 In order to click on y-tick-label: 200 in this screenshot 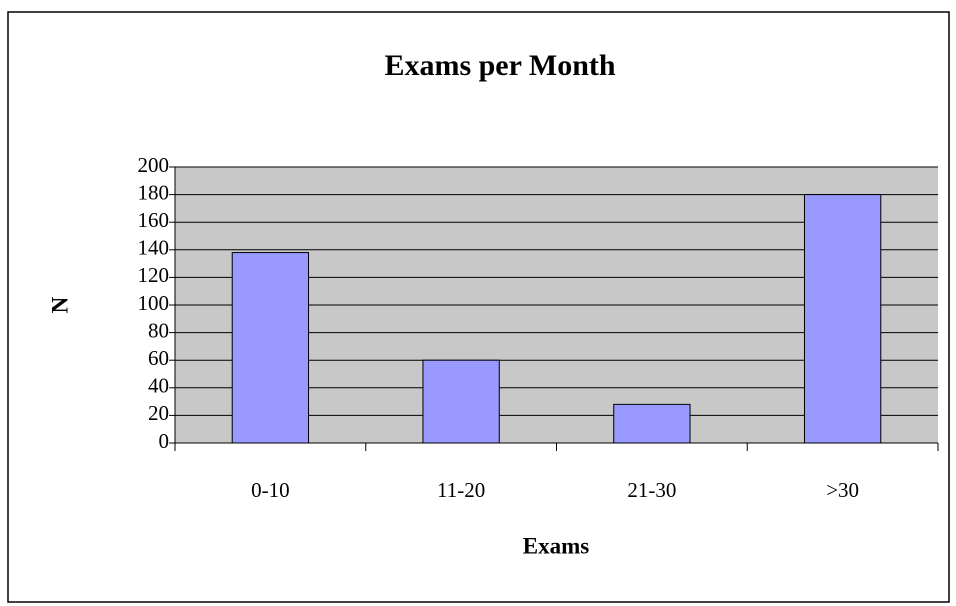, I will do `click(154, 165)`.